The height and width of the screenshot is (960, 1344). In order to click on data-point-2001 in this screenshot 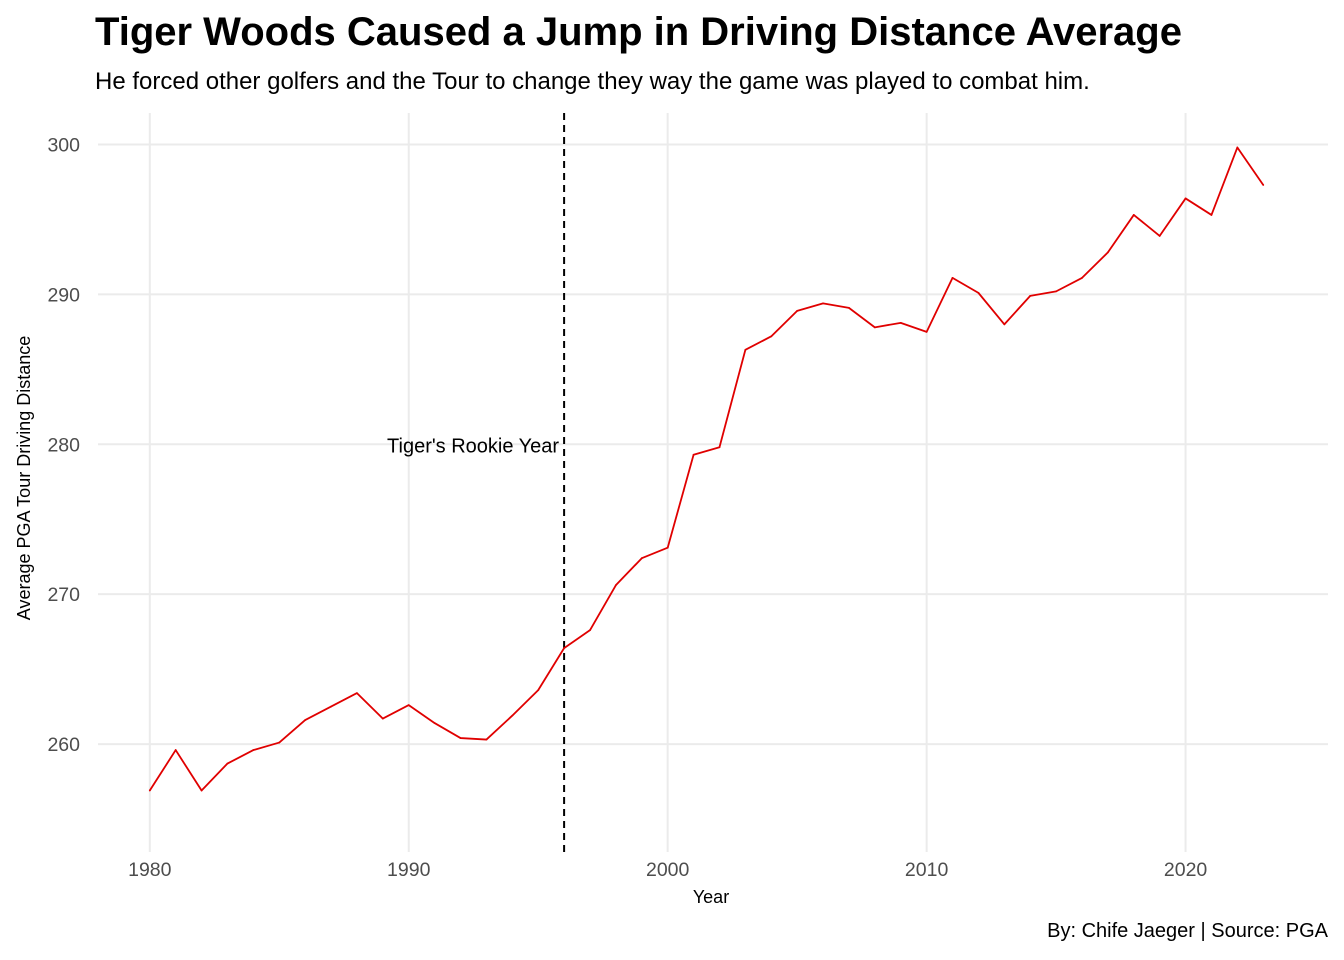, I will do `click(693, 454)`.